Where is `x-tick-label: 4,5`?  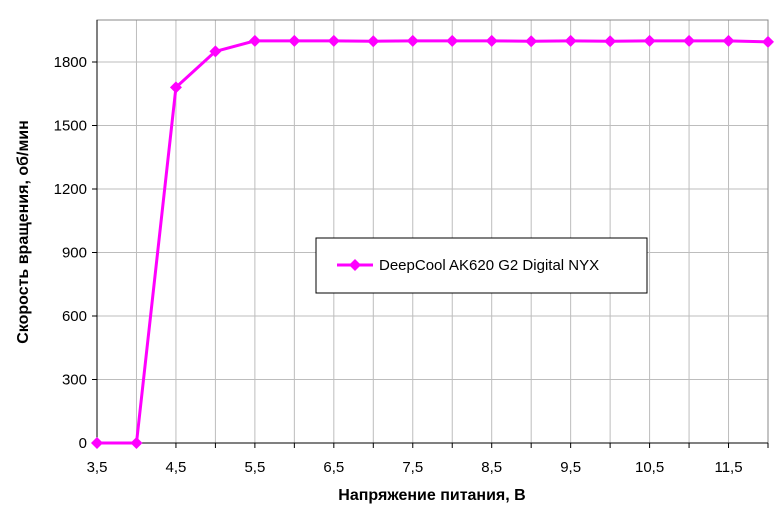 x-tick-label: 4,5 is located at coordinates (176, 467).